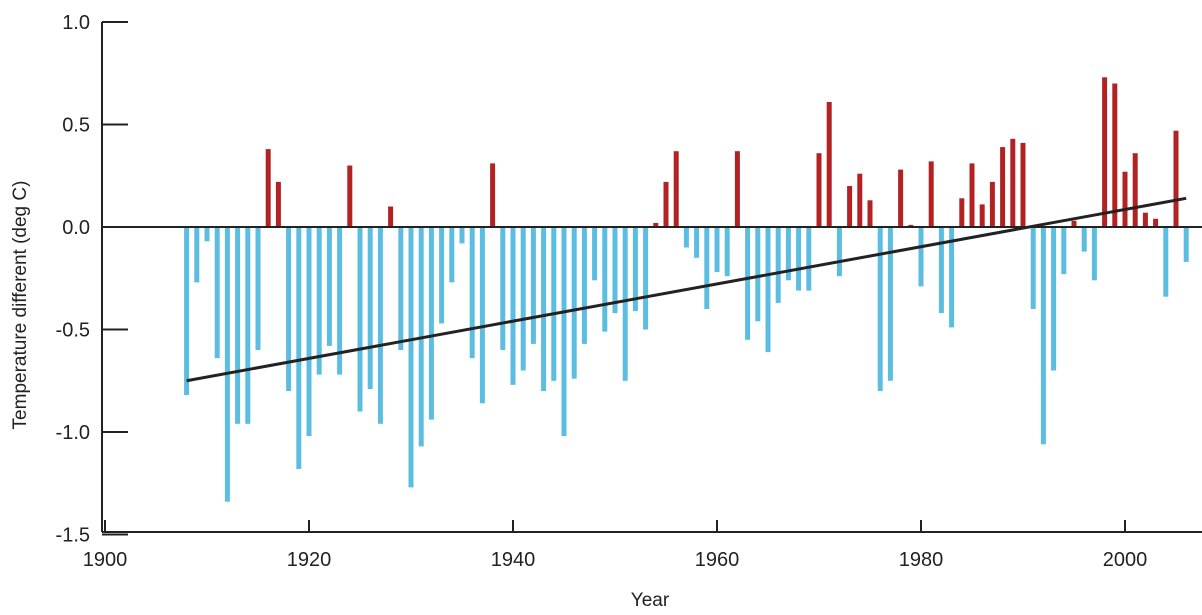 The image size is (1202, 615). What do you see at coordinates (411, 357) in the screenshot?
I see `bar-1930` at bounding box center [411, 357].